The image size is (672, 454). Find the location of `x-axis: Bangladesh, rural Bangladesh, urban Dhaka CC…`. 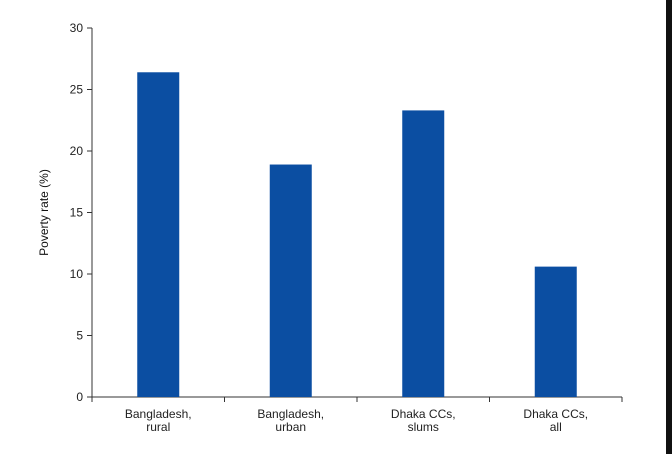

x-axis: Bangladesh, rural Bangladesh, urban Dhaka CC… is located at coordinates (357, 415).